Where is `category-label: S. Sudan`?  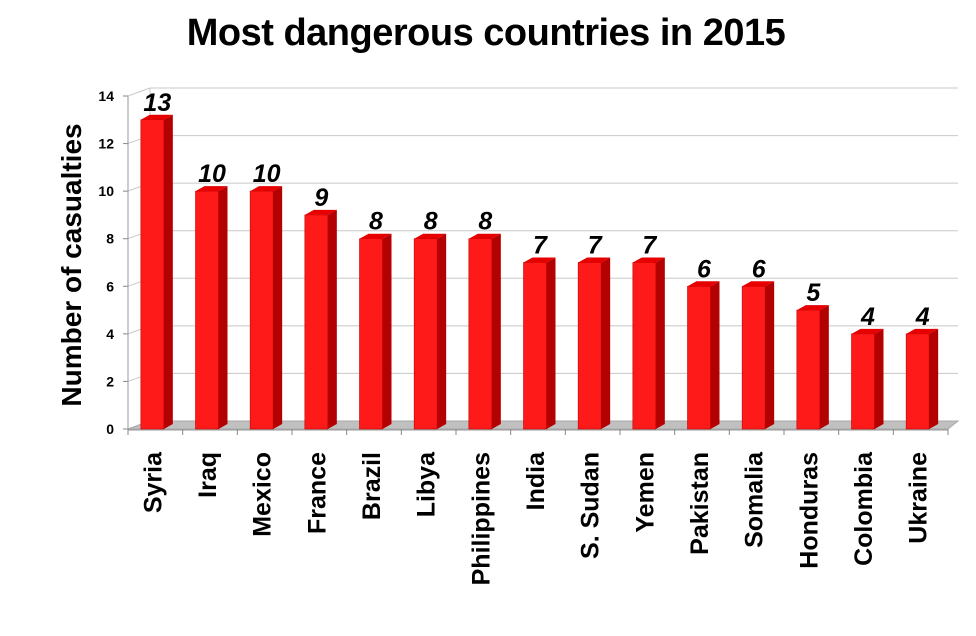 category-label: S. Sudan is located at coordinates (591, 505).